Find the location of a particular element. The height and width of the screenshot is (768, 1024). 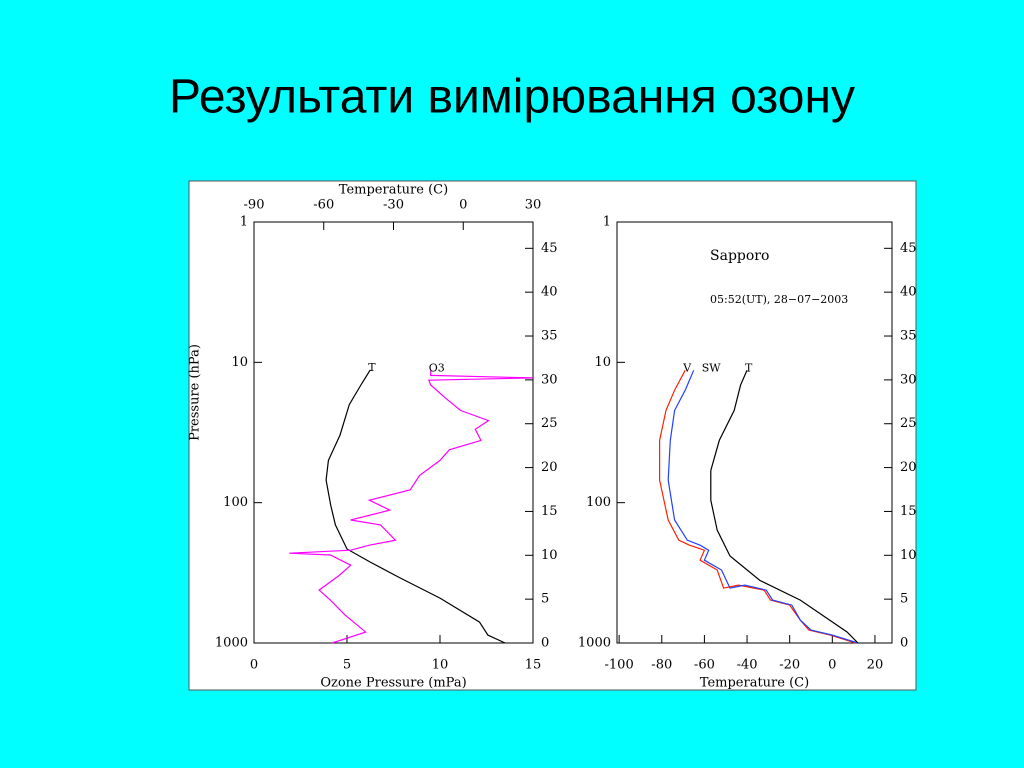

x-tick-label: 15 is located at coordinates (533, 665).